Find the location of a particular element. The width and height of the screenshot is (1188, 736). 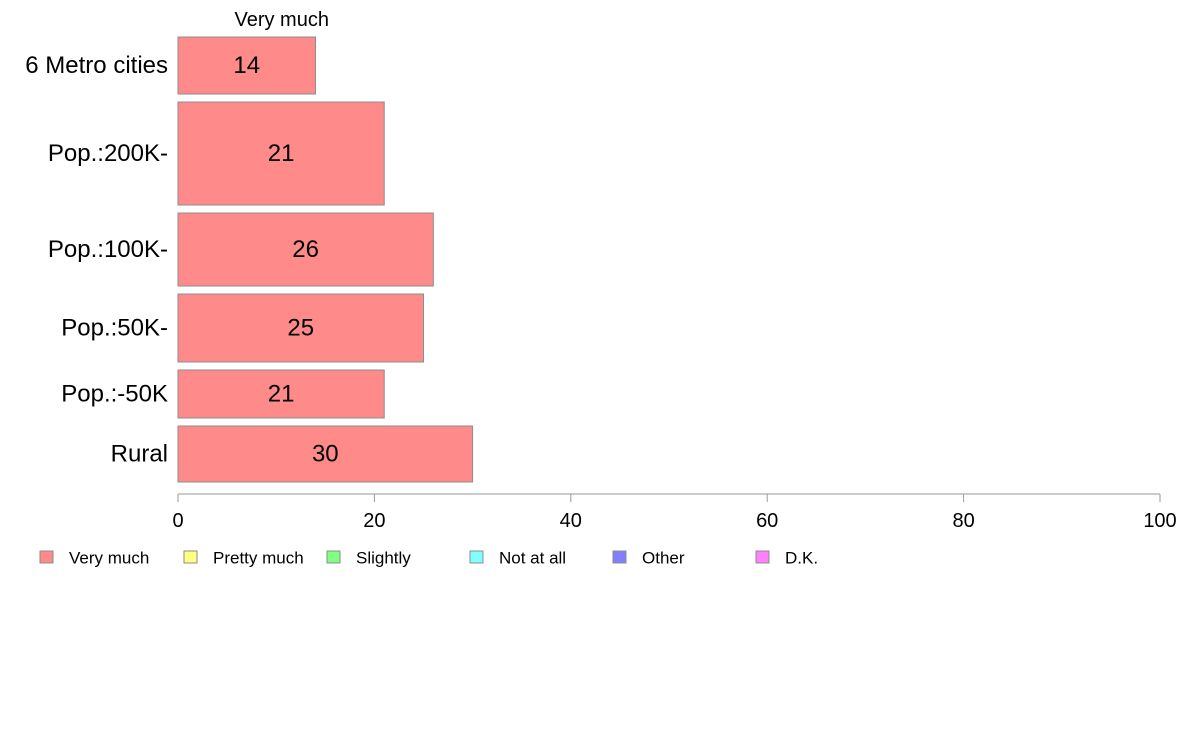

bar-pop-200k-very-much is located at coordinates (281, 153).